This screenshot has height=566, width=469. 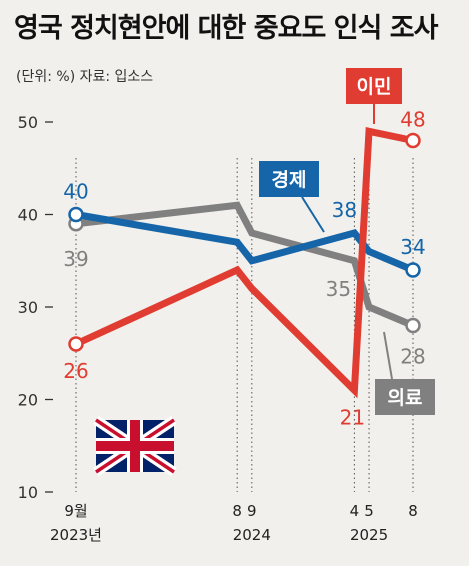 I want to click on x-tick-label: 5, so click(x=369, y=511).